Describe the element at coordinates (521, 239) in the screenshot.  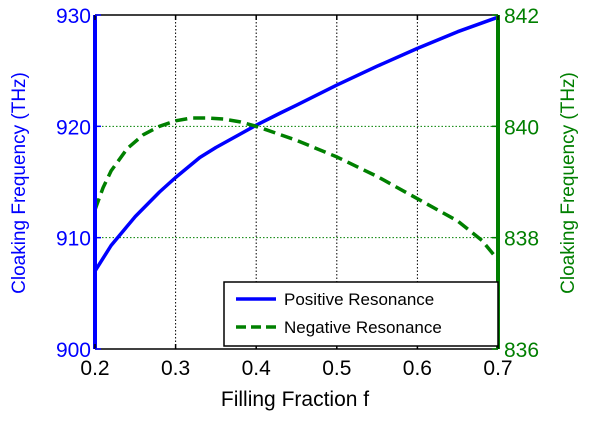
I see `y-tick-label-right: 838` at that location.